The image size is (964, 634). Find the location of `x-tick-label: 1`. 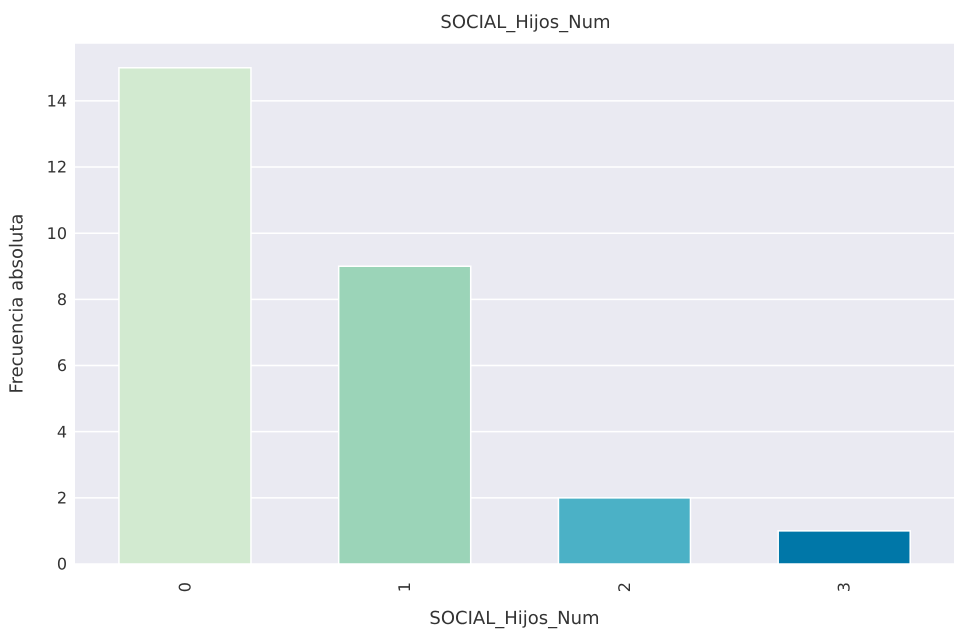

x-tick-label: 1 is located at coordinates (404, 587).